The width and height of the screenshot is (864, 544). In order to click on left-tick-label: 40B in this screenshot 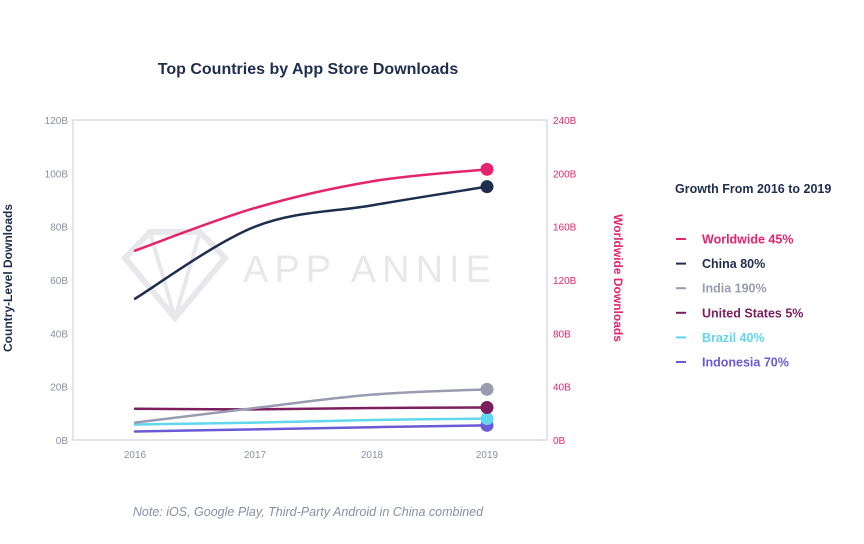, I will do `click(59, 334)`.